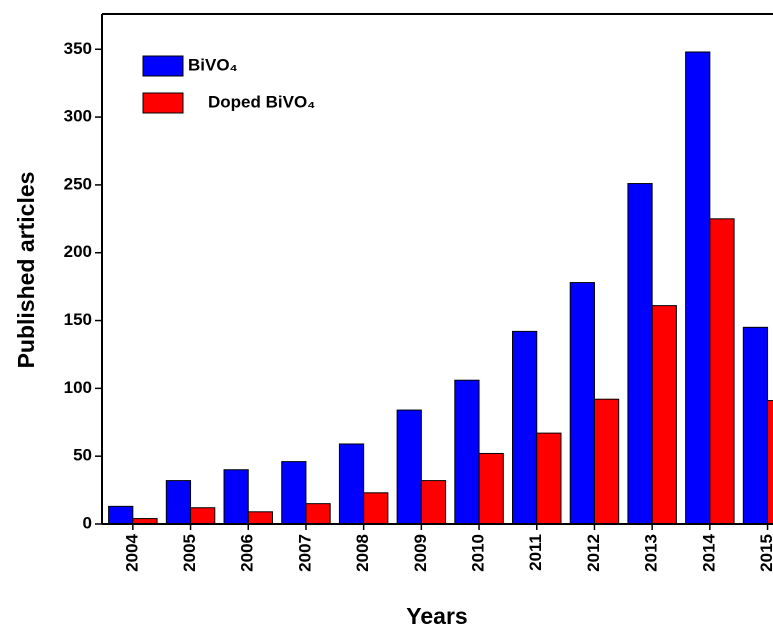 This screenshot has height=635, width=773. Describe the element at coordinates (651, 553) in the screenshot. I see `x-tick-label: 2013` at that location.